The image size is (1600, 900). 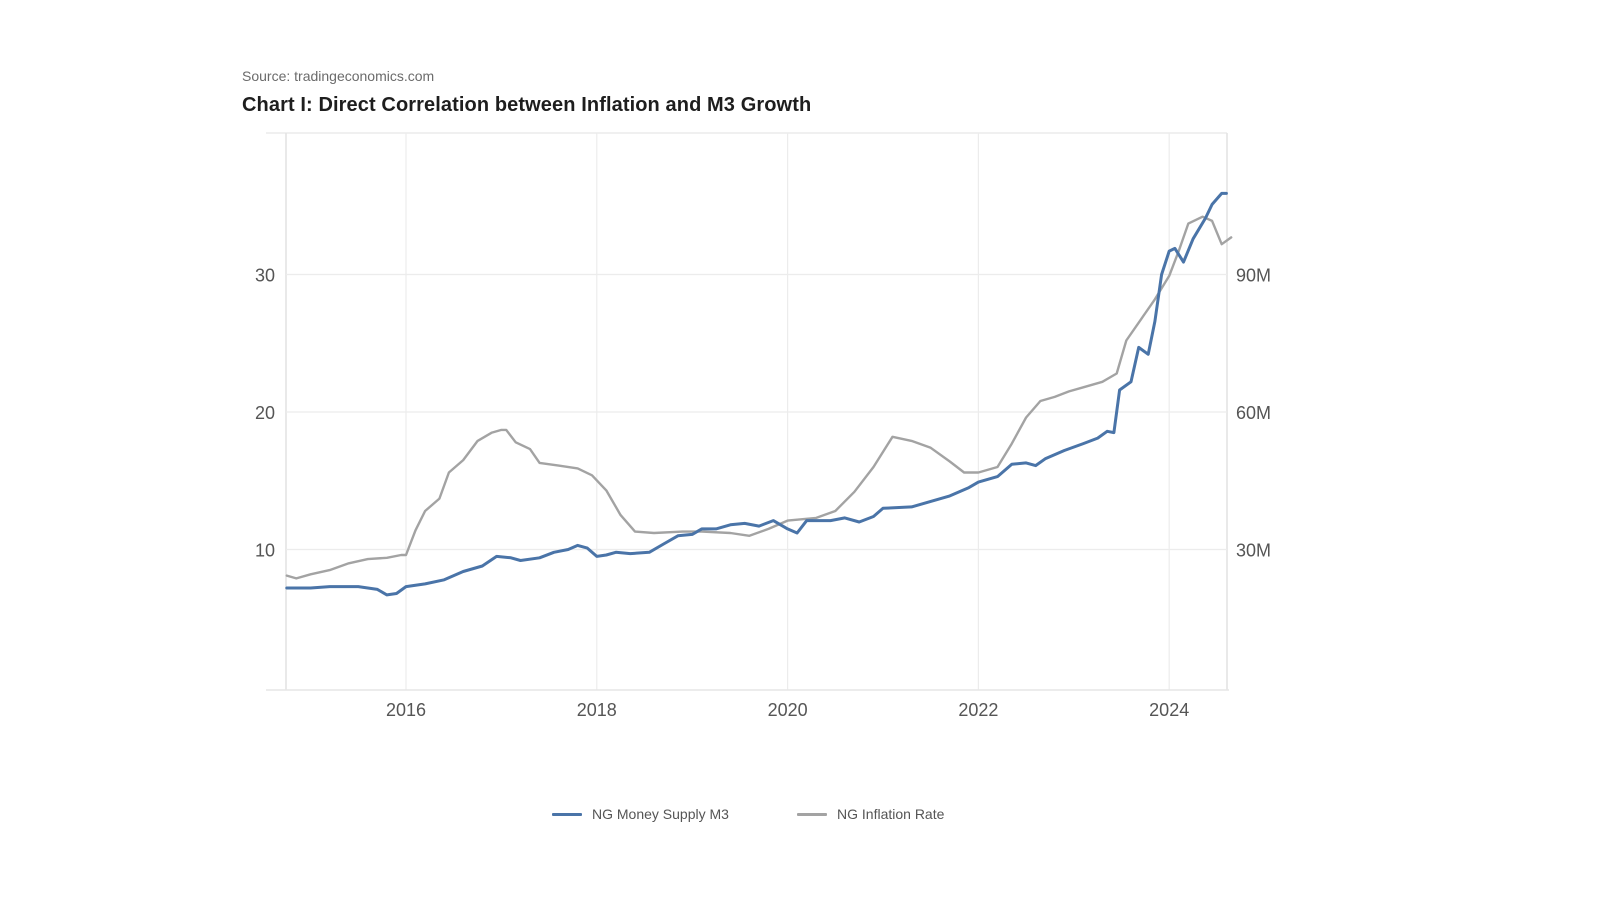 I want to click on y-right-tick-label-90M: 90M, so click(x=1253, y=276).